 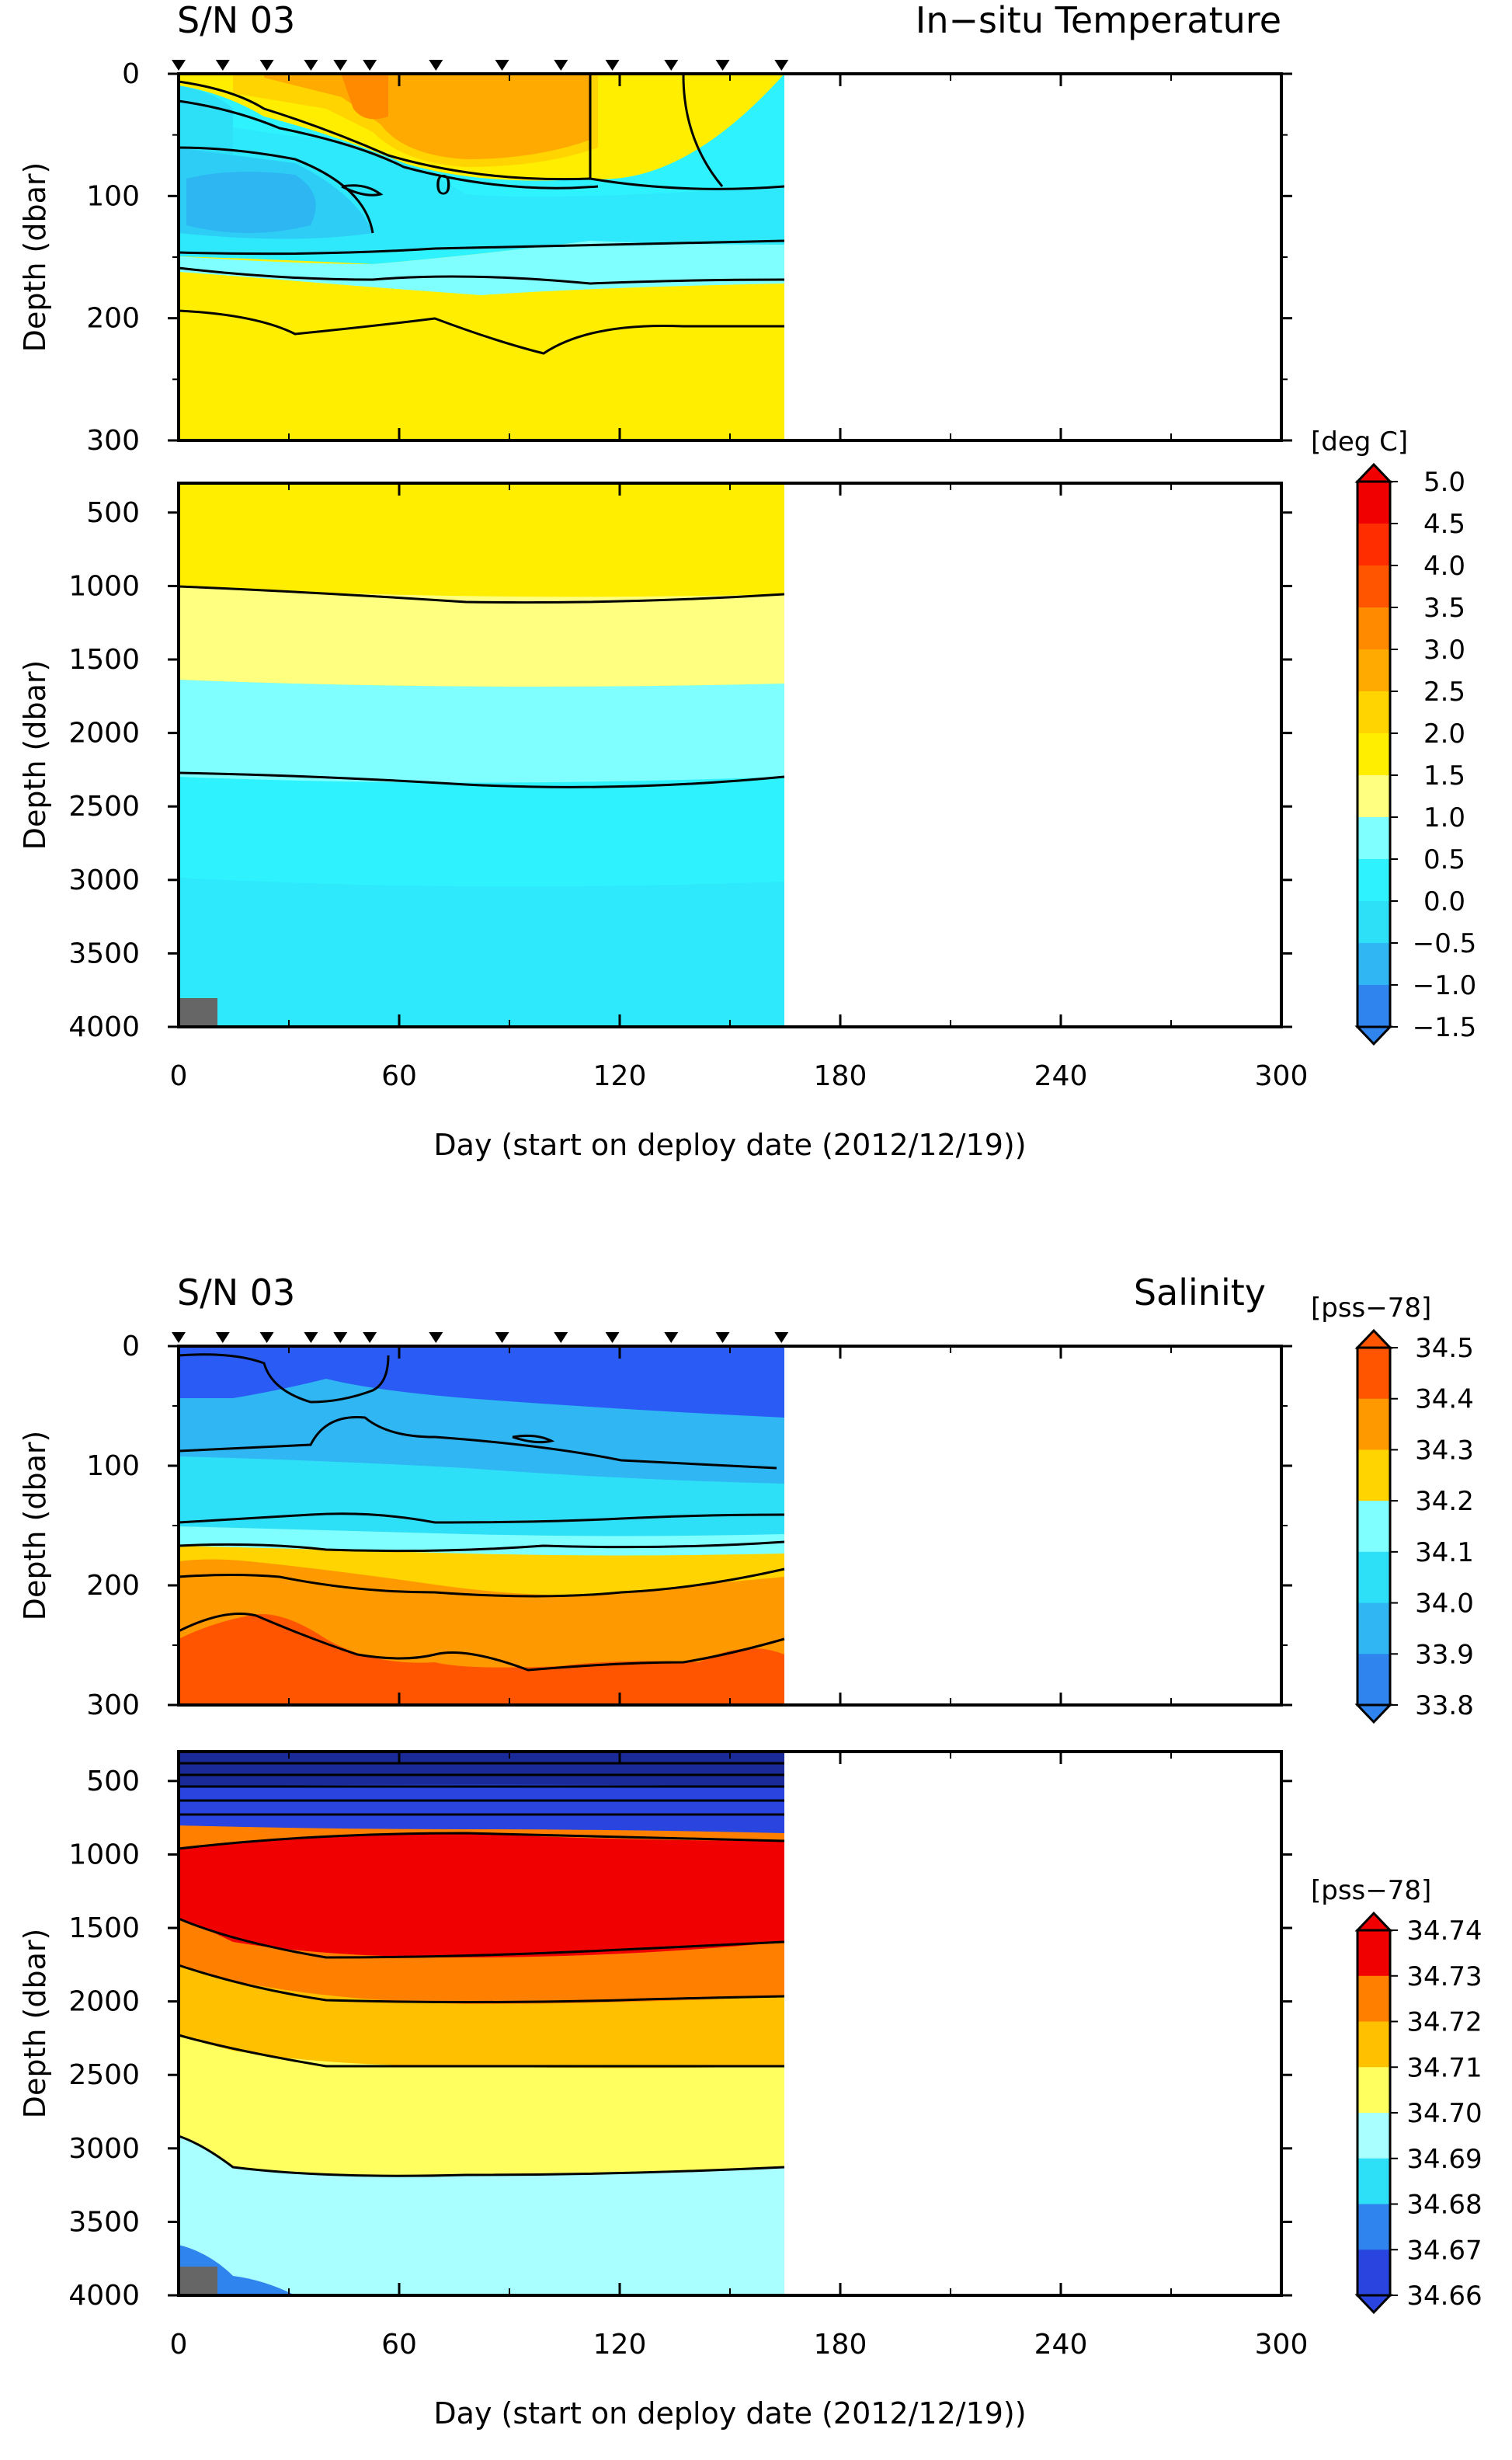 I want to click on sal-colorbar-upper: 34.5 34.4 34.3 34.2 34.1 34.0 33.9 33.8 [pss−78], so click(x=1392, y=1508).